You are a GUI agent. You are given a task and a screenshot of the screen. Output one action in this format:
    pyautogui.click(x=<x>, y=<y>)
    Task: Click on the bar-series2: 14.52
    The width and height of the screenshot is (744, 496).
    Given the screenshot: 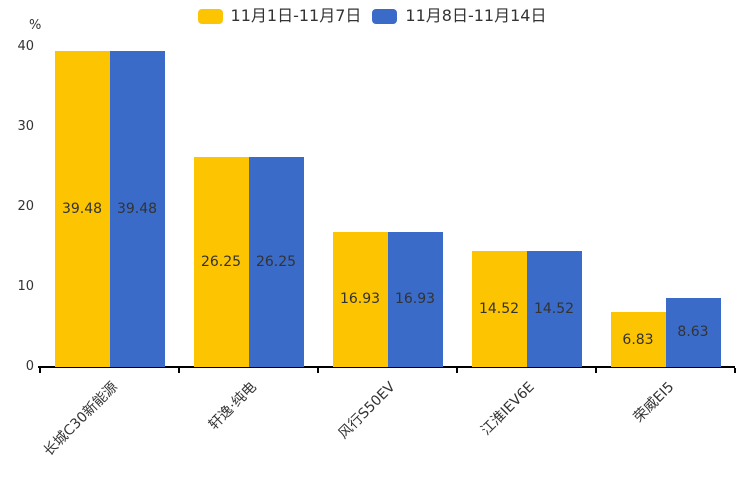 What is the action you would take?
    pyautogui.click(x=554, y=308)
    